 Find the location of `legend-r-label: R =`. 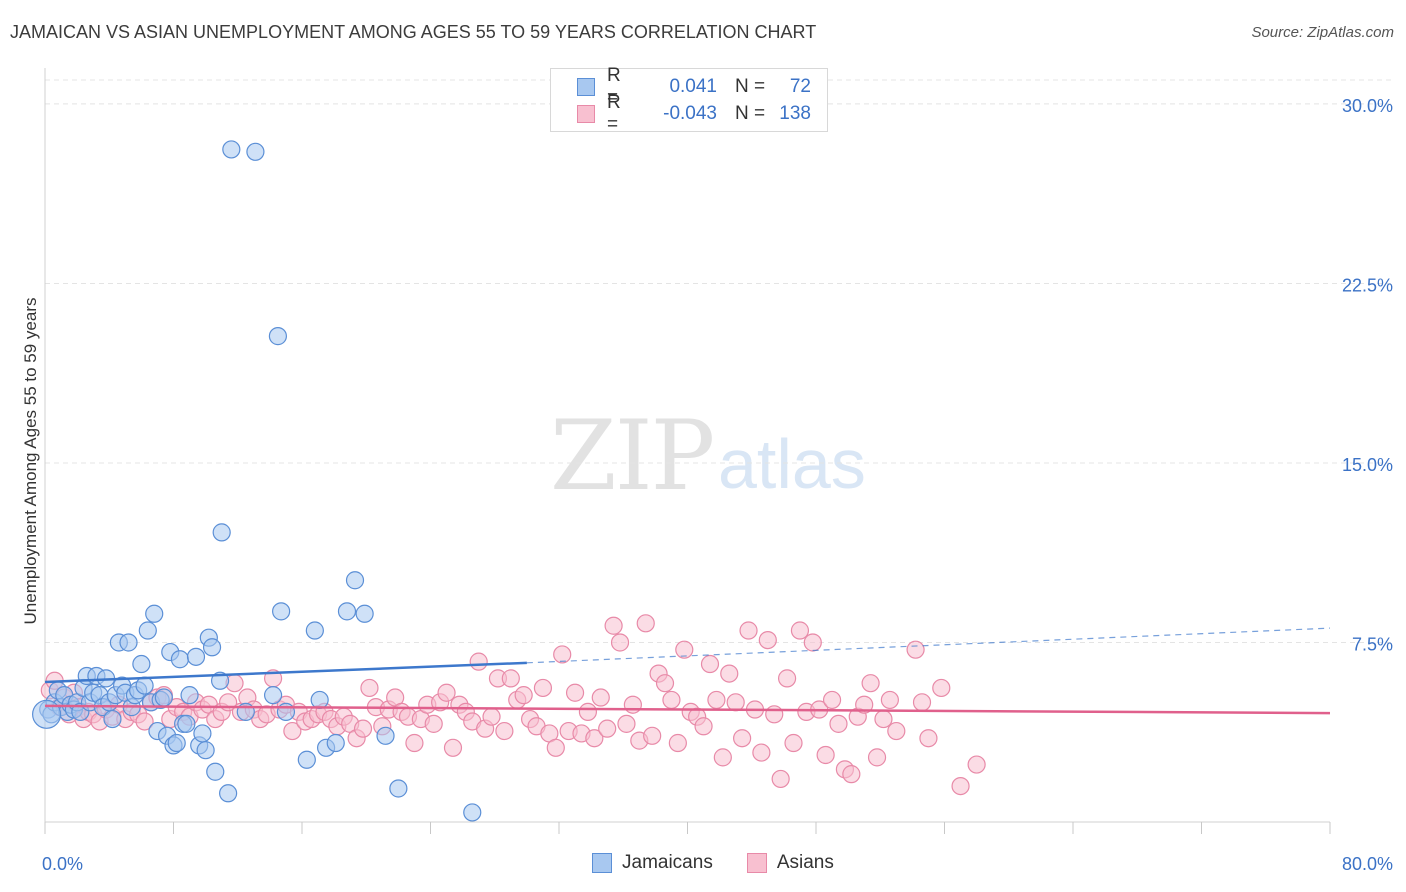

legend-r-label: R = is located at coordinates (614, 113).